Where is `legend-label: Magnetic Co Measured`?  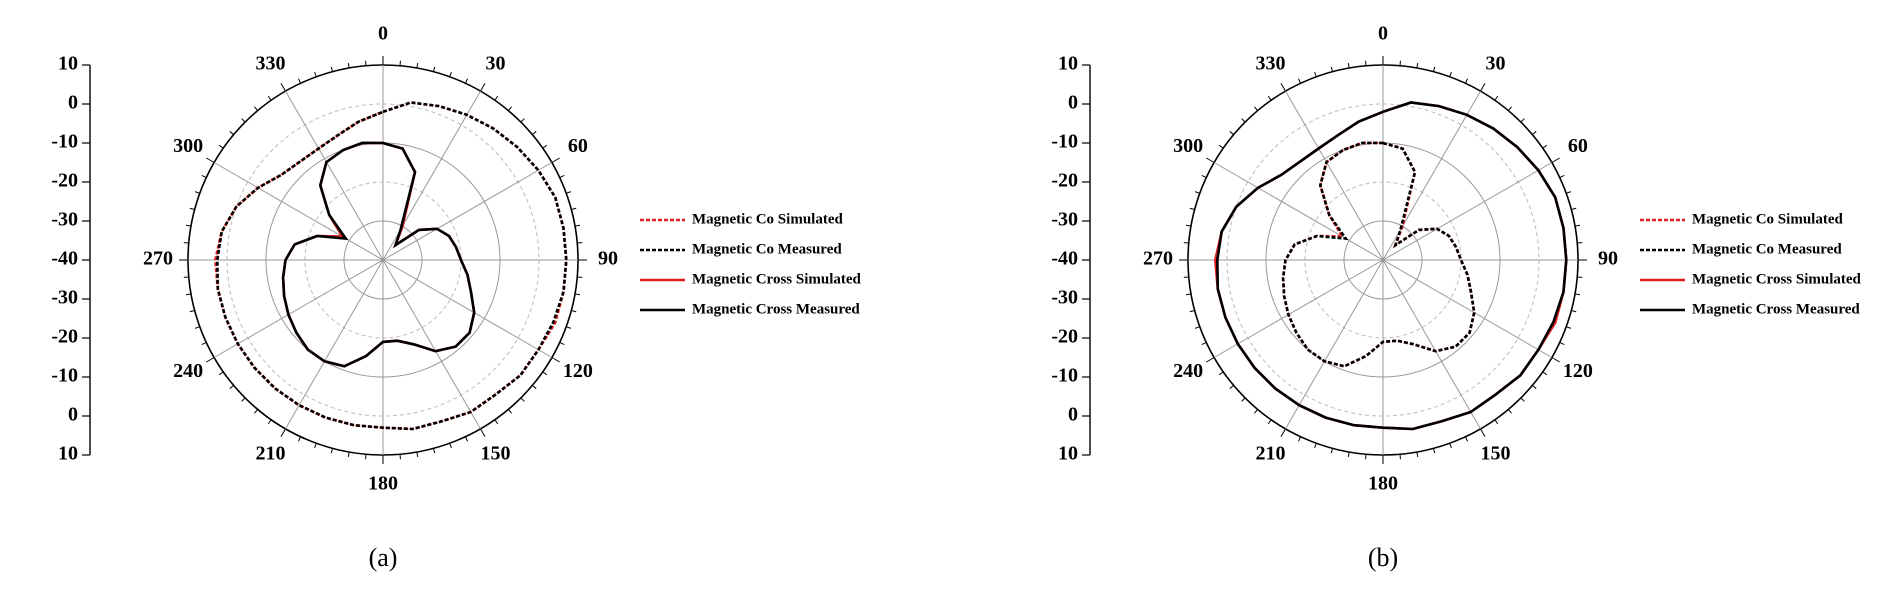 legend-label: Magnetic Co Measured is located at coordinates (1767, 249).